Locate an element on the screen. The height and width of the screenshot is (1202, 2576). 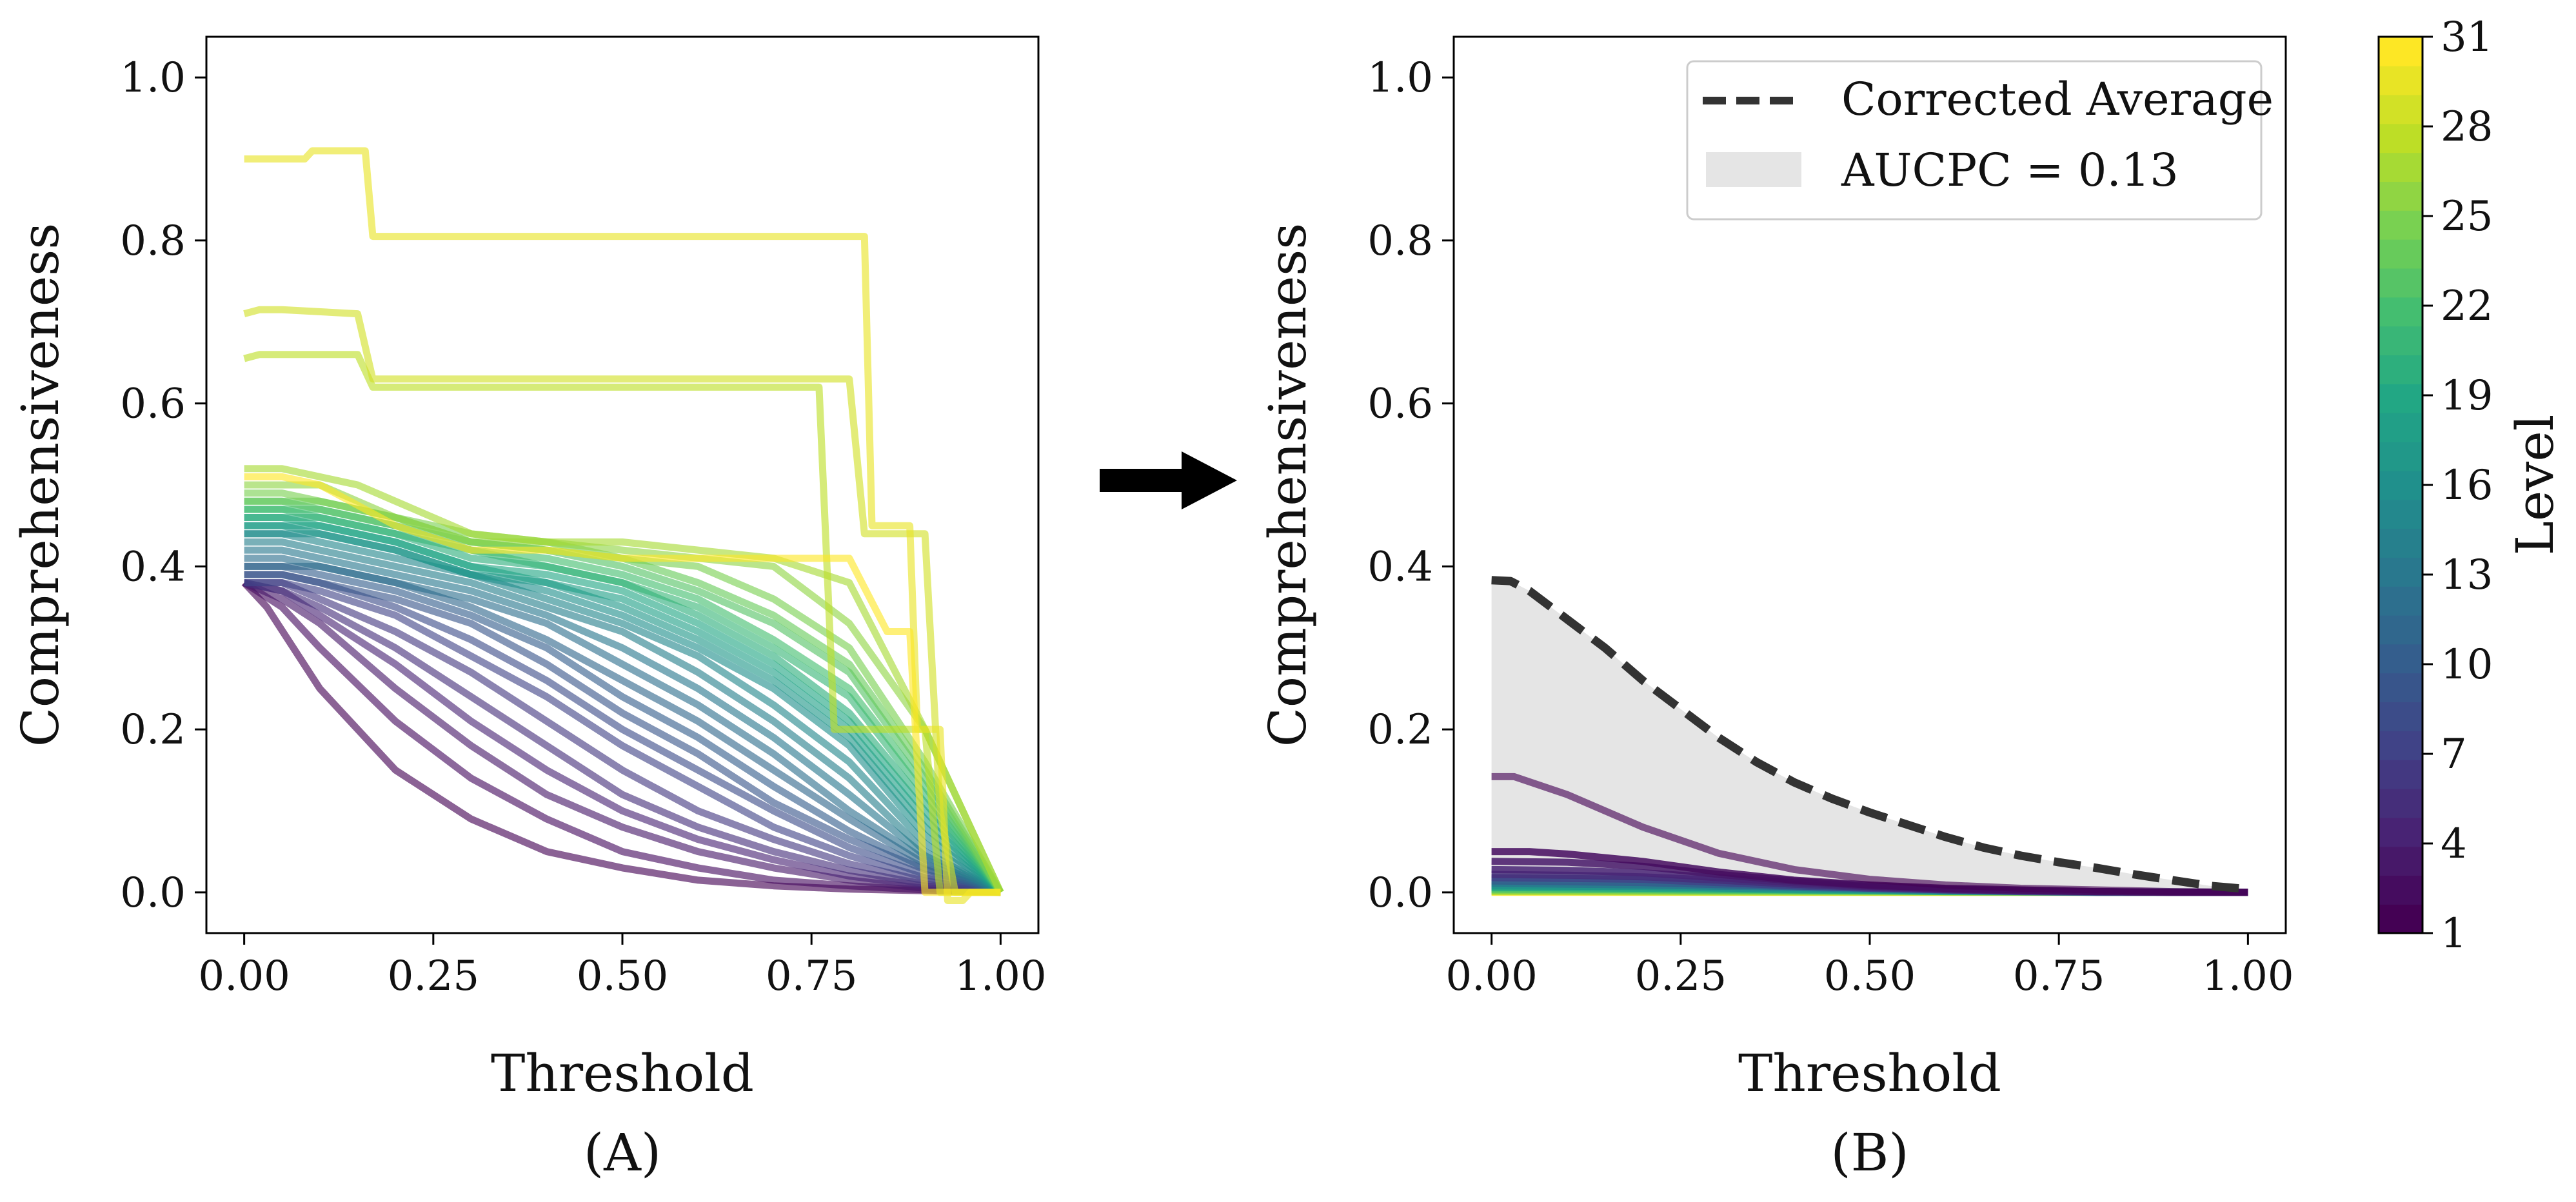
colorbar-tick-label-6: 19 is located at coordinates (2467, 396).